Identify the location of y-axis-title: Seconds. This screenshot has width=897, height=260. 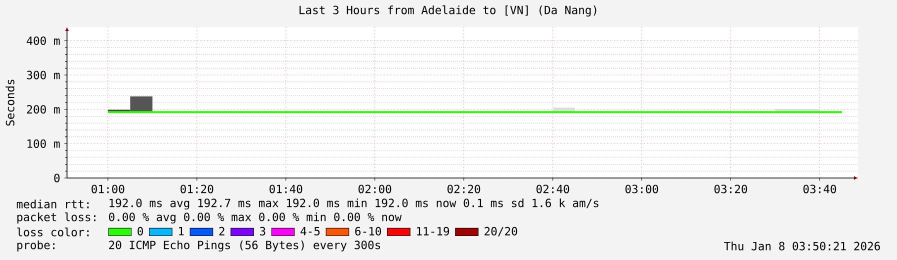
(10, 103).